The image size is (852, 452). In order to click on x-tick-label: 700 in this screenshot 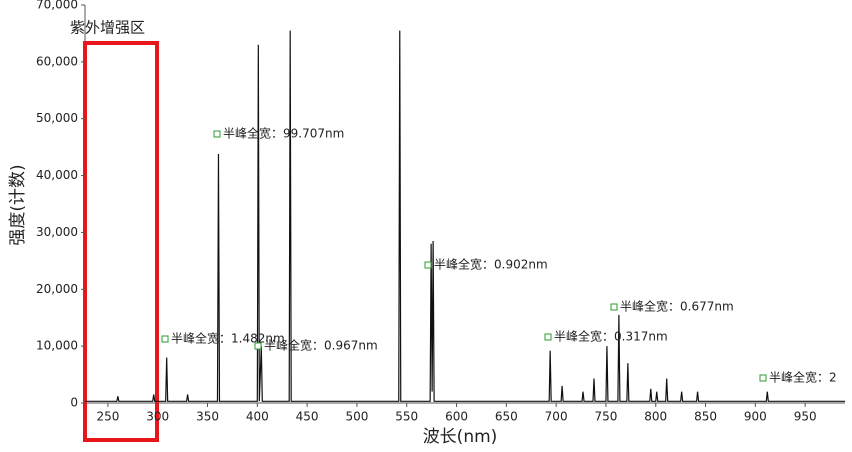, I will do `click(556, 417)`.